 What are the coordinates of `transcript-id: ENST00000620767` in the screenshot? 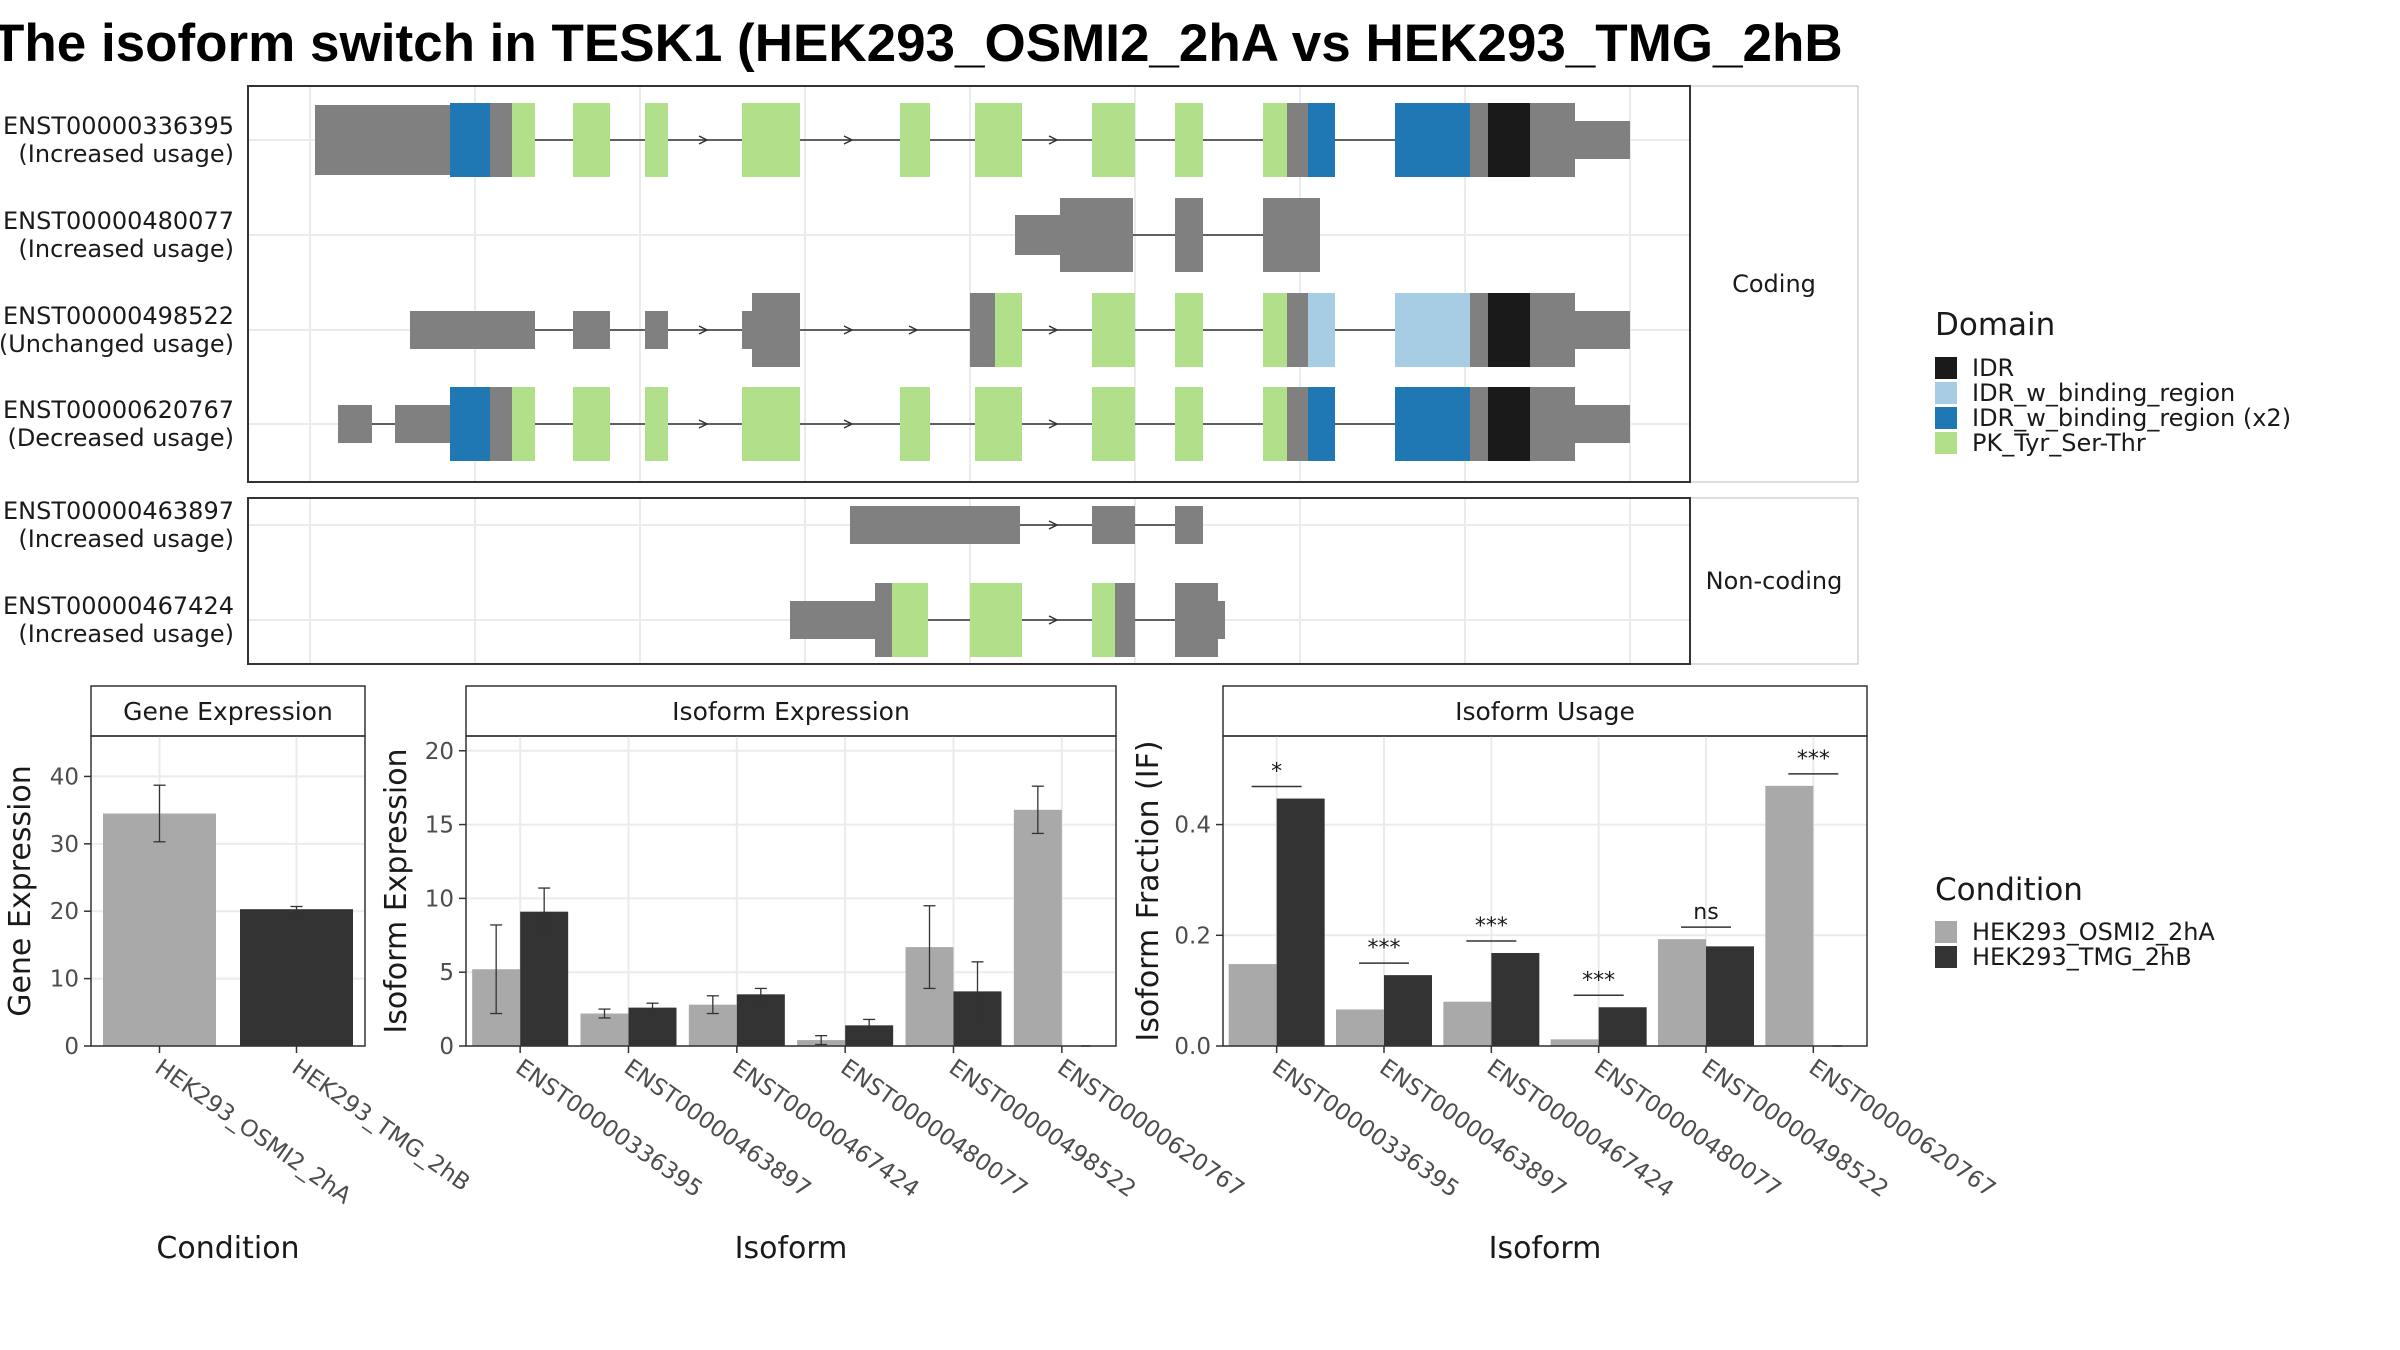 It's located at (118, 410).